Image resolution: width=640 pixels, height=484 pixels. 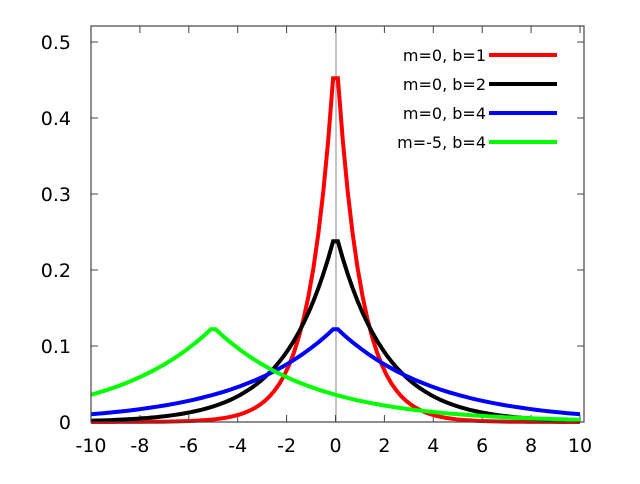 What do you see at coordinates (335, 446) in the screenshot?
I see `x-tick-label: 0` at bounding box center [335, 446].